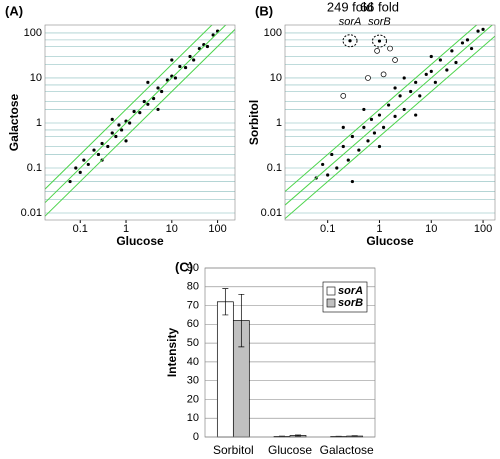  Describe the element at coordinates (184, 266) in the screenshot. I see `panel-label: (C)` at that location.